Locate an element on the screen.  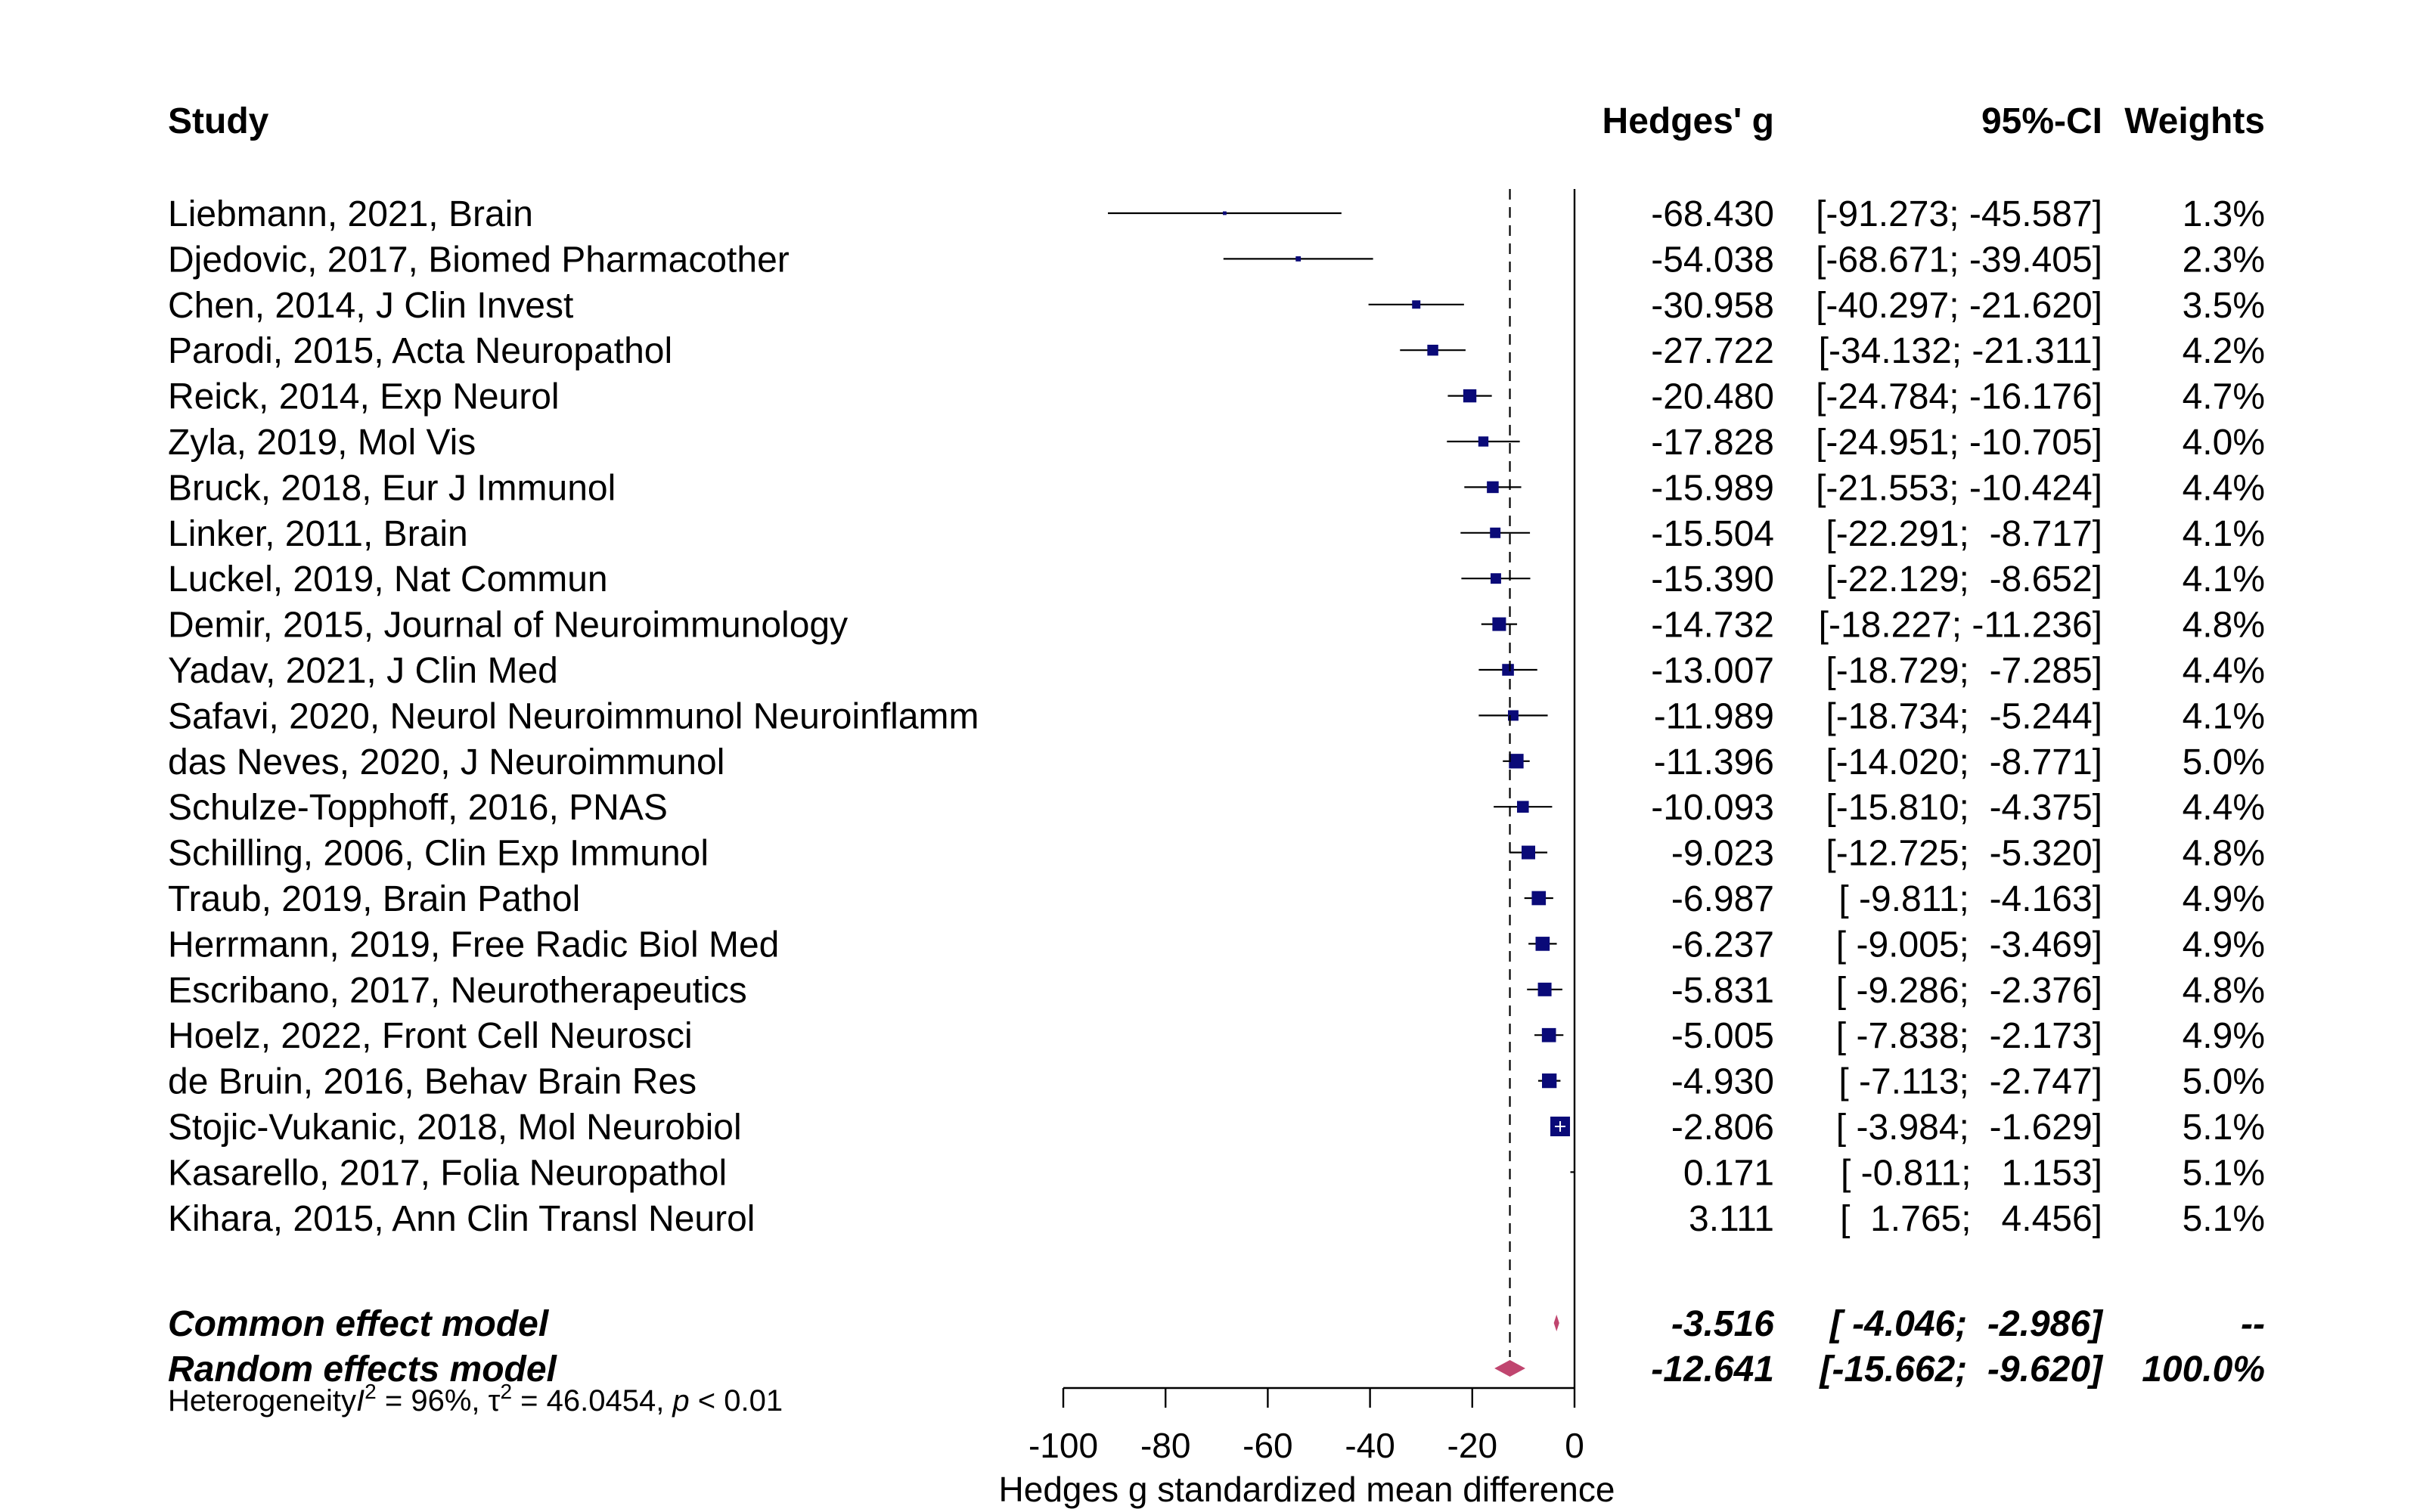
study-label: Demir, 2015, Journal of Neuroimmunology is located at coordinates (508, 626).